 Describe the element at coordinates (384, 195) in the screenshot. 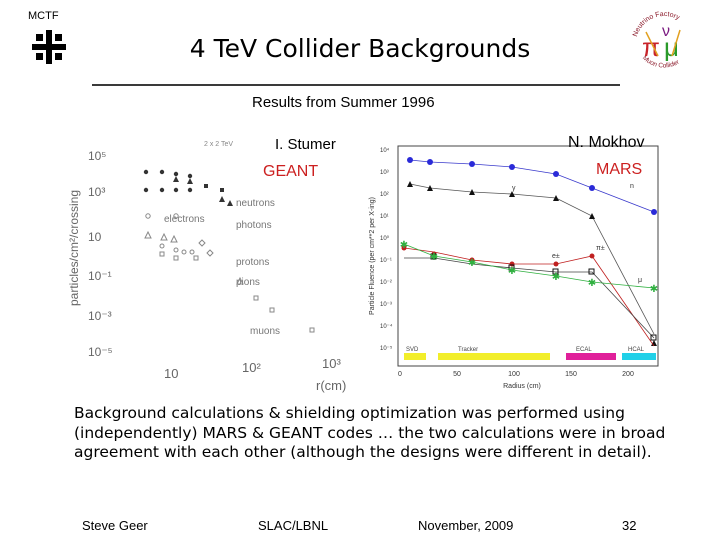

I see `mars-ytick: 10²` at that location.